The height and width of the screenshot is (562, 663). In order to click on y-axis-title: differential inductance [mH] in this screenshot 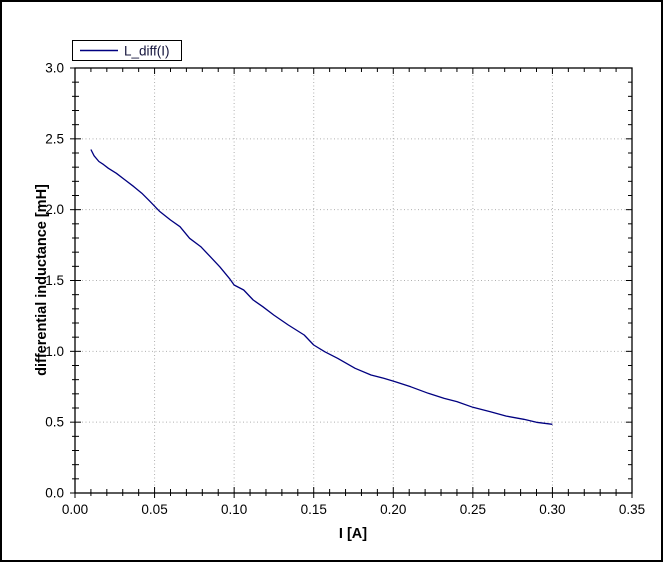, I will do `click(42, 280)`.